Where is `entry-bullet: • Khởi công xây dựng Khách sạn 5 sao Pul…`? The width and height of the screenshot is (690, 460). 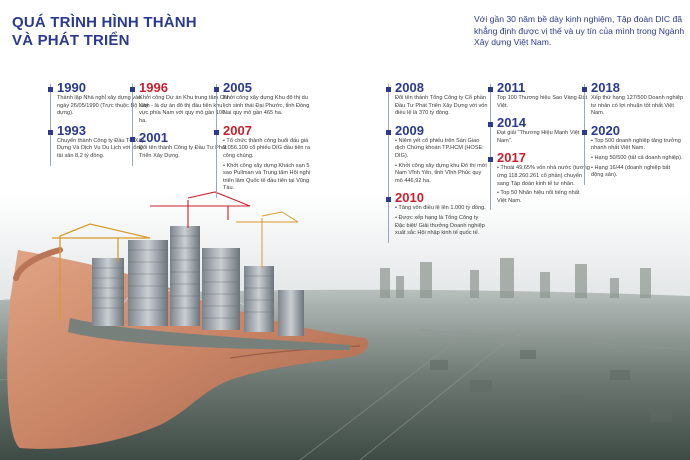
entry-bullet: • Khởi công xây dựng Khách sạn 5 sao Pul… is located at coordinates (267, 177).